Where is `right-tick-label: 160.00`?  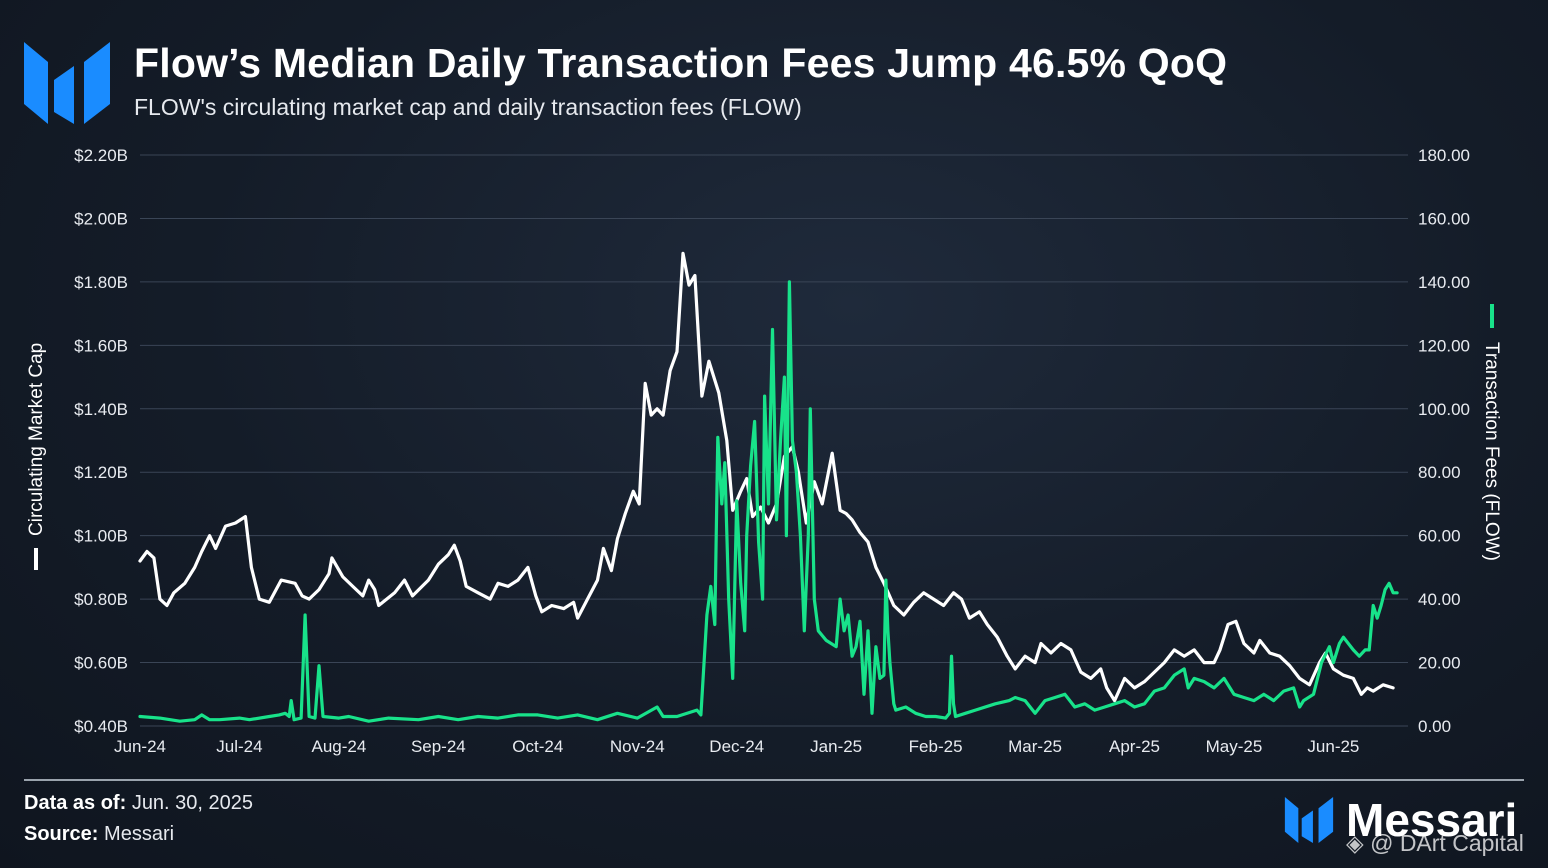 right-tick-label: 160.00 is located at coordinates (1444, 218).